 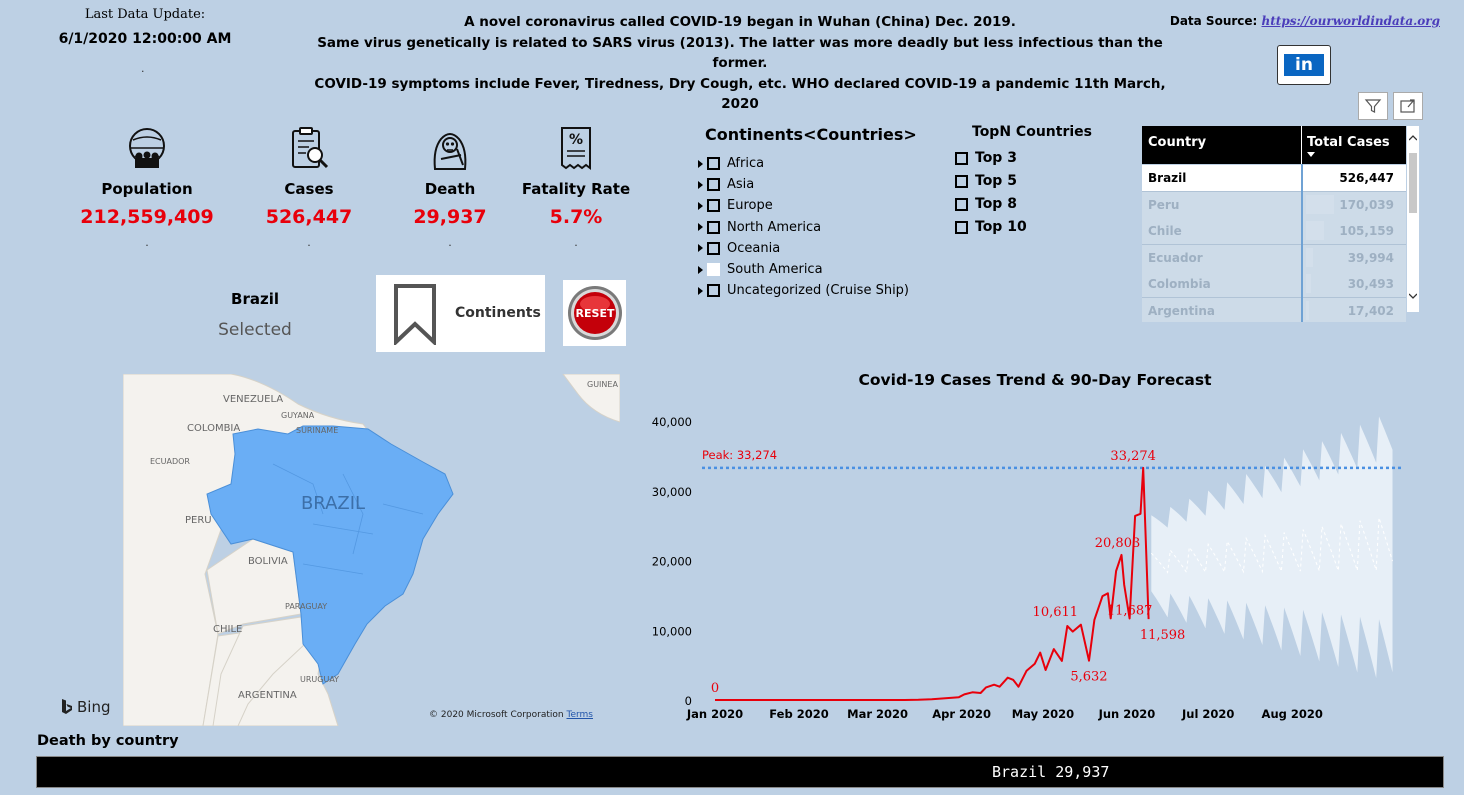 I want to click on scroll-up-icon, so click(x=1413, y=138).